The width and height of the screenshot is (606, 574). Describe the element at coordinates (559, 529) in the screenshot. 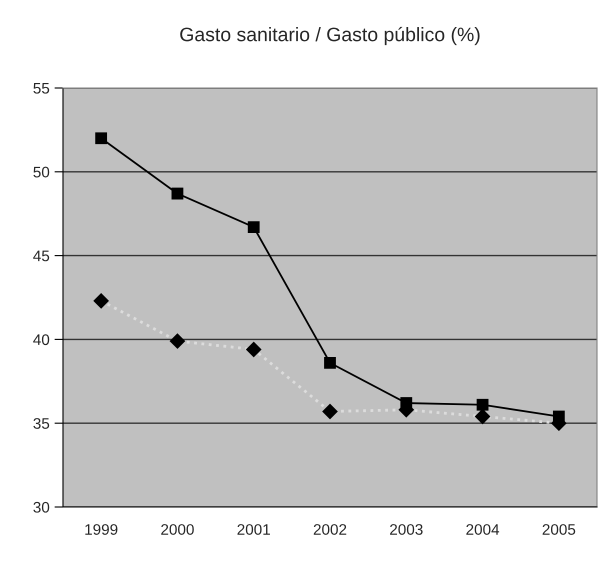

I see `x-tick-label: 2005` at that location.